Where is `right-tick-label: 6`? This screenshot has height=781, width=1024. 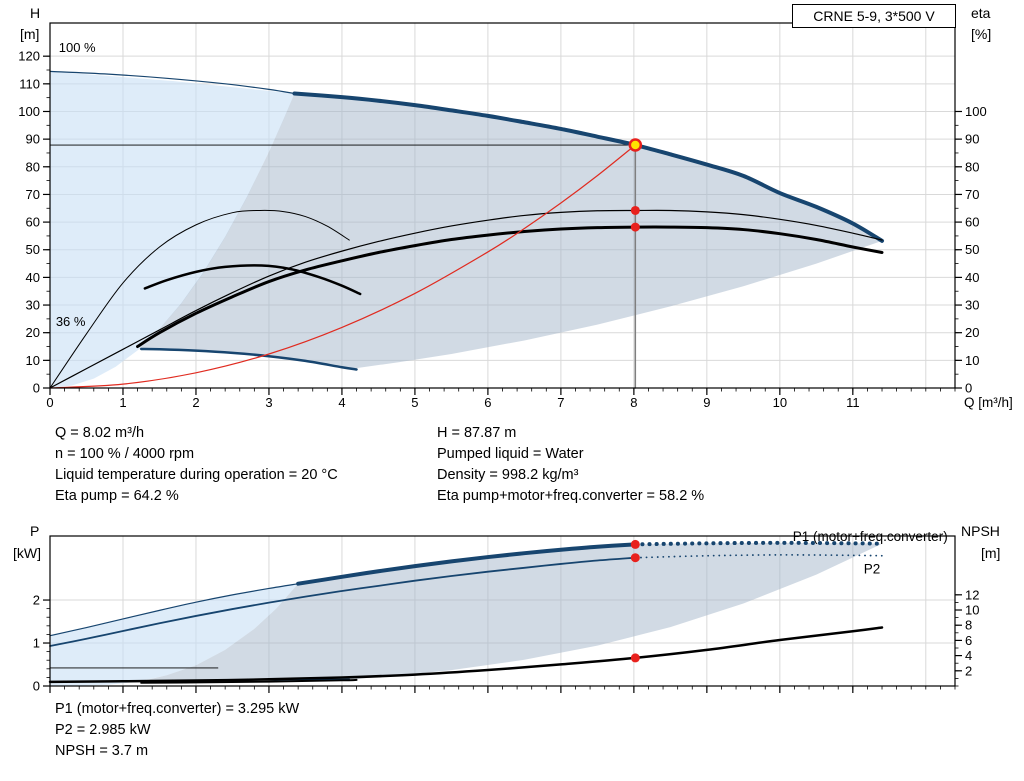 right-tick-label: 6 is located at coordinates (968, 640).